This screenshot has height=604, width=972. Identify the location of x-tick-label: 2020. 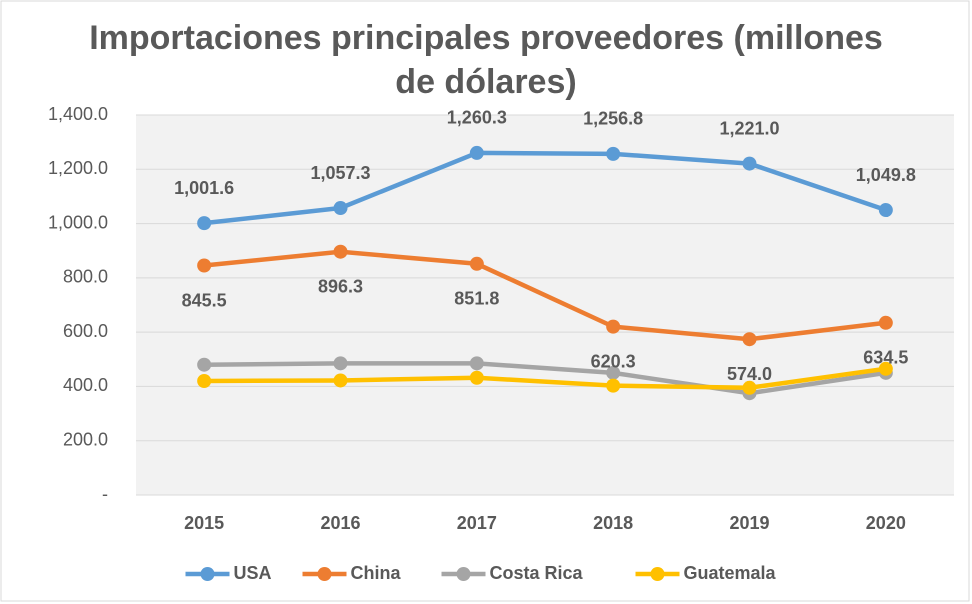
(886, 523).